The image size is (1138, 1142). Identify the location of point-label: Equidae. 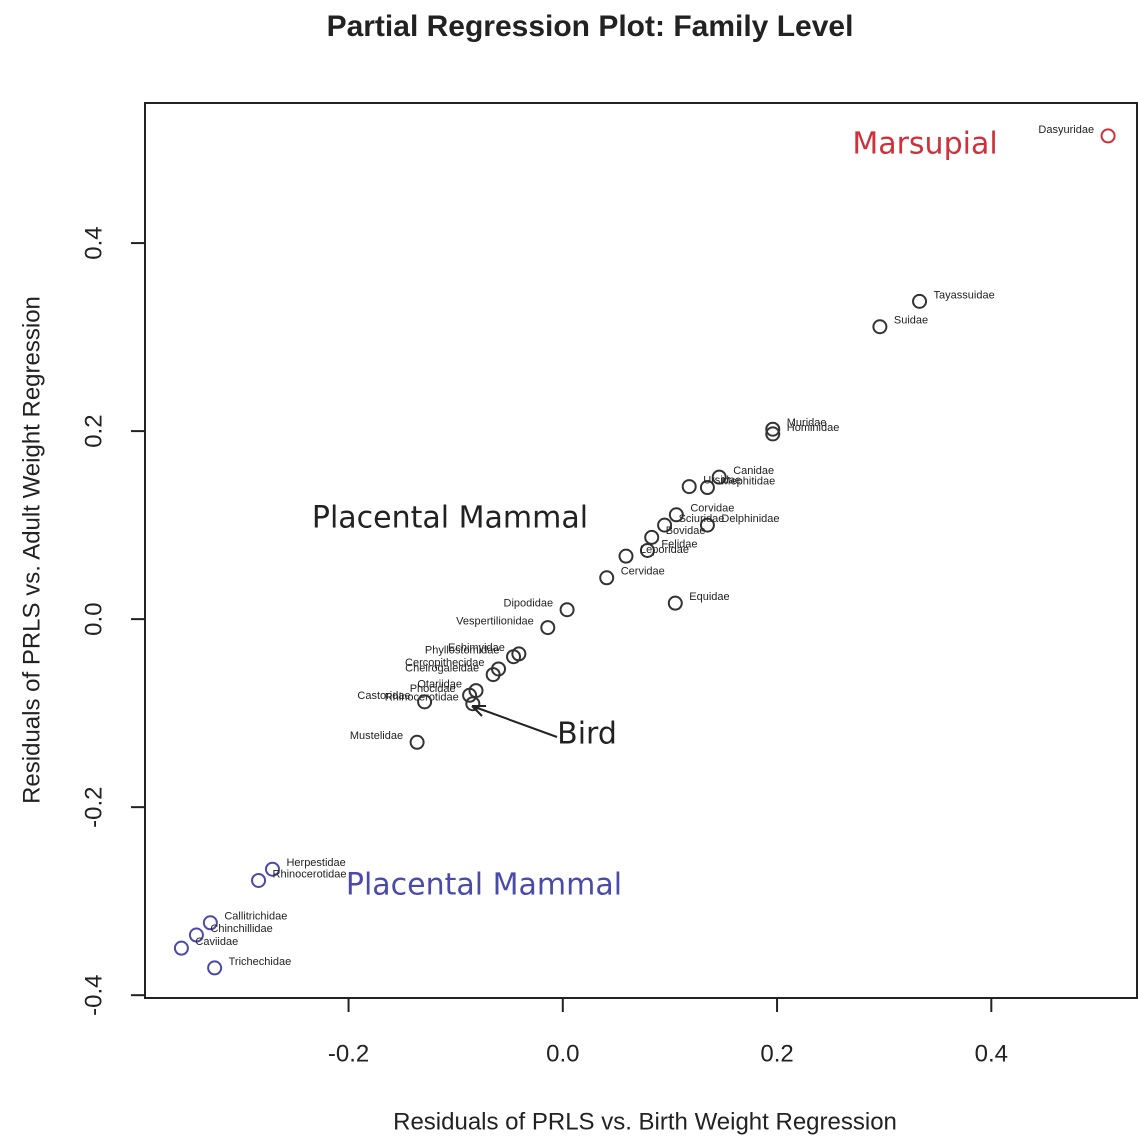
(709, 597).